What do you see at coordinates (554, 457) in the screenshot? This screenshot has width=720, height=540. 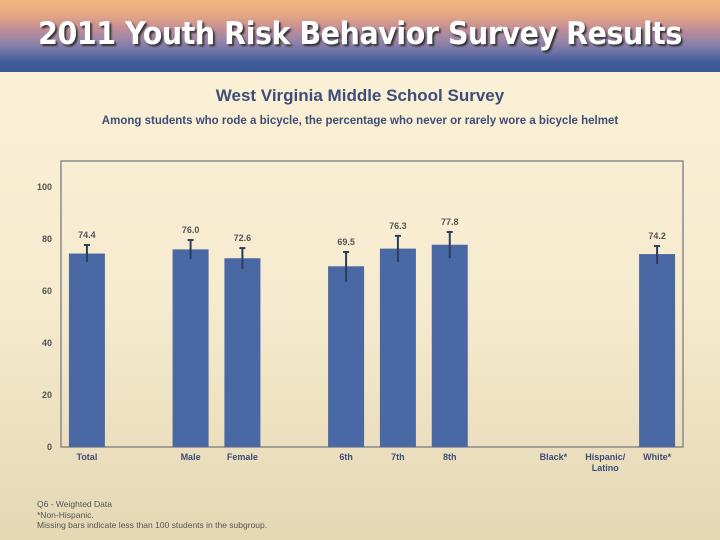 I see `x-tick-label: Black*` at bounding box center [554, 457].